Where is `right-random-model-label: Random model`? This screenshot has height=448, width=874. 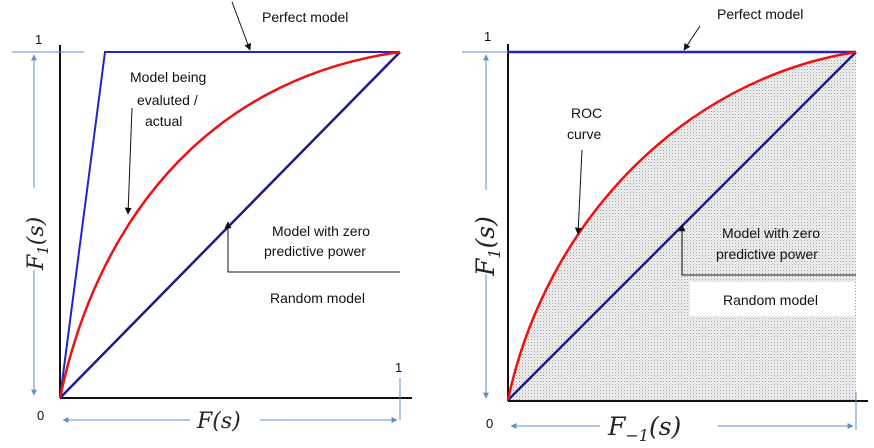 right-random-model-label: Random model is located at coordinates (770, 300).